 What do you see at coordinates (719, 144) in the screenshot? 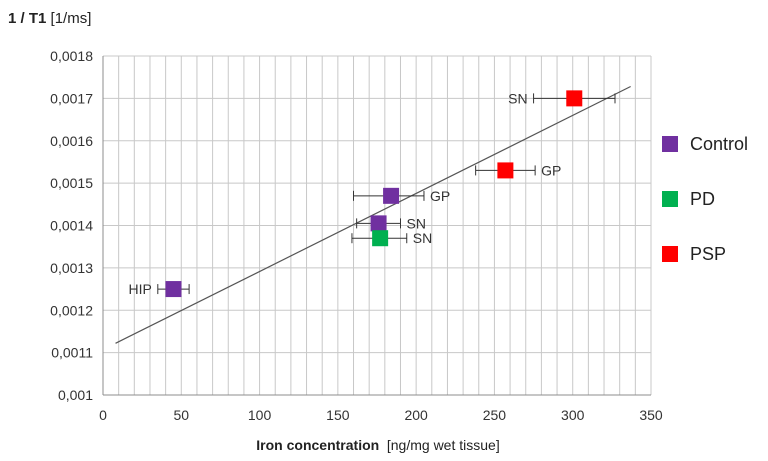
I see `legend-label-control: Control` at bounding box center [719, 144].